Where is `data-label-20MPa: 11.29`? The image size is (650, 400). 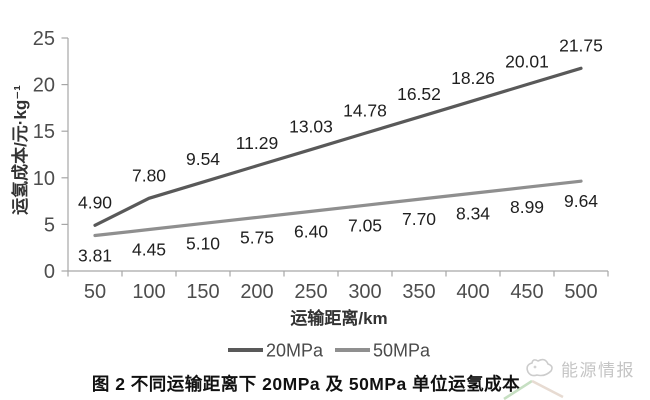 data-label-20MPa: 11.29 is located at coordinates (257, 143).